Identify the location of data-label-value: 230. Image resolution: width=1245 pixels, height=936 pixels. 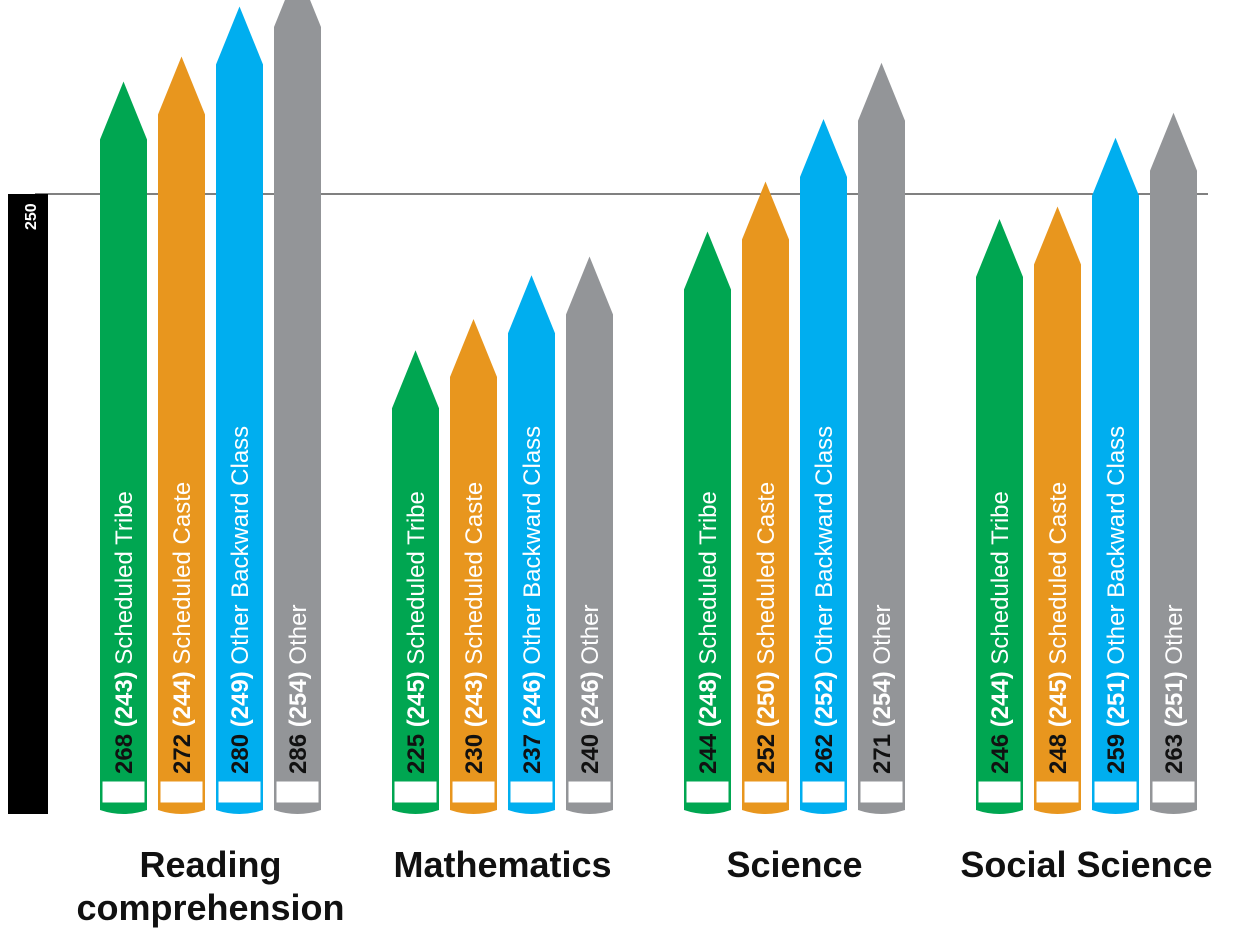
(474, 750).